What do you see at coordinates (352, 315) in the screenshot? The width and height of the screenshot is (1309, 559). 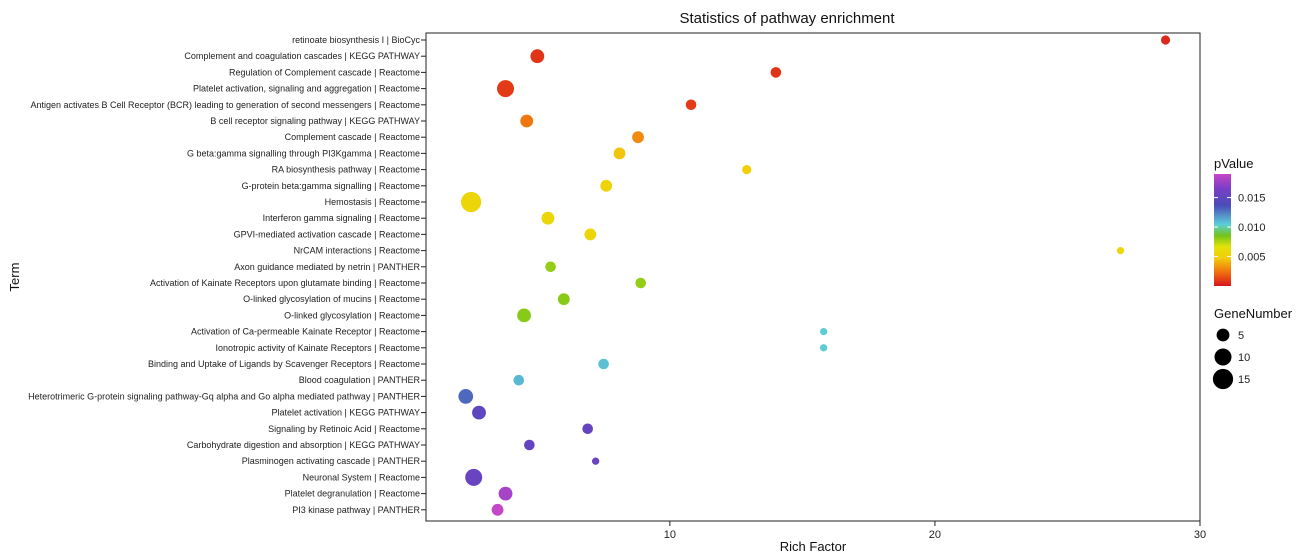 I see `term-label: O-linked glycosylation | Reactome` at bounding box center [352, 315].